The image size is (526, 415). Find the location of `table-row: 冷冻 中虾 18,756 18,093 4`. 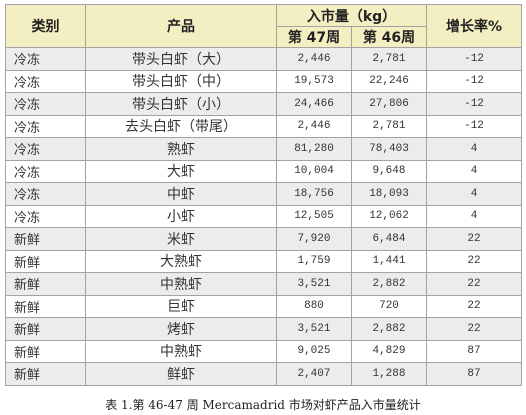

table-row: 冷冻 中虾 18,756 18,093 4 is located at coordinates (263, 194).